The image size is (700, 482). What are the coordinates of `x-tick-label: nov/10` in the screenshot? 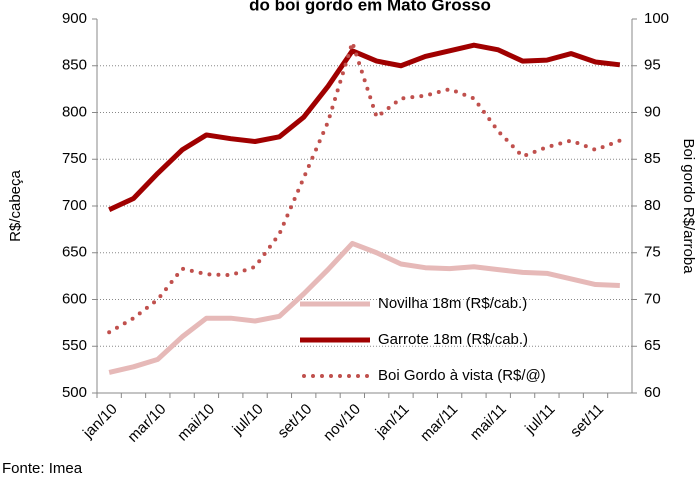 It's located at (342, 423).